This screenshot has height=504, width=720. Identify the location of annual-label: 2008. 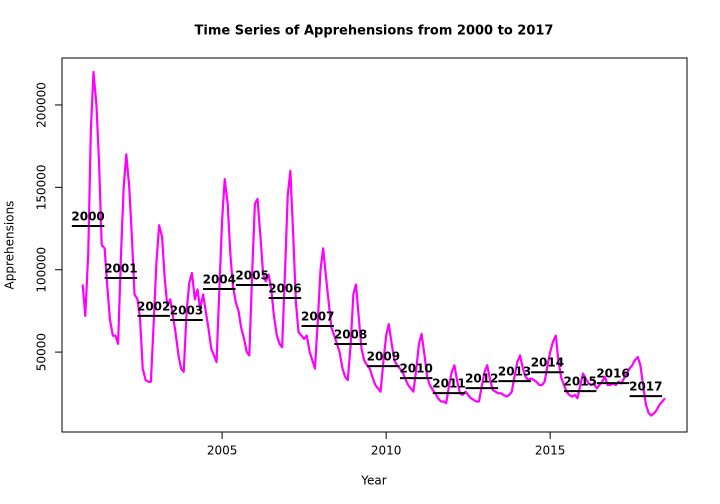
(350, 335).